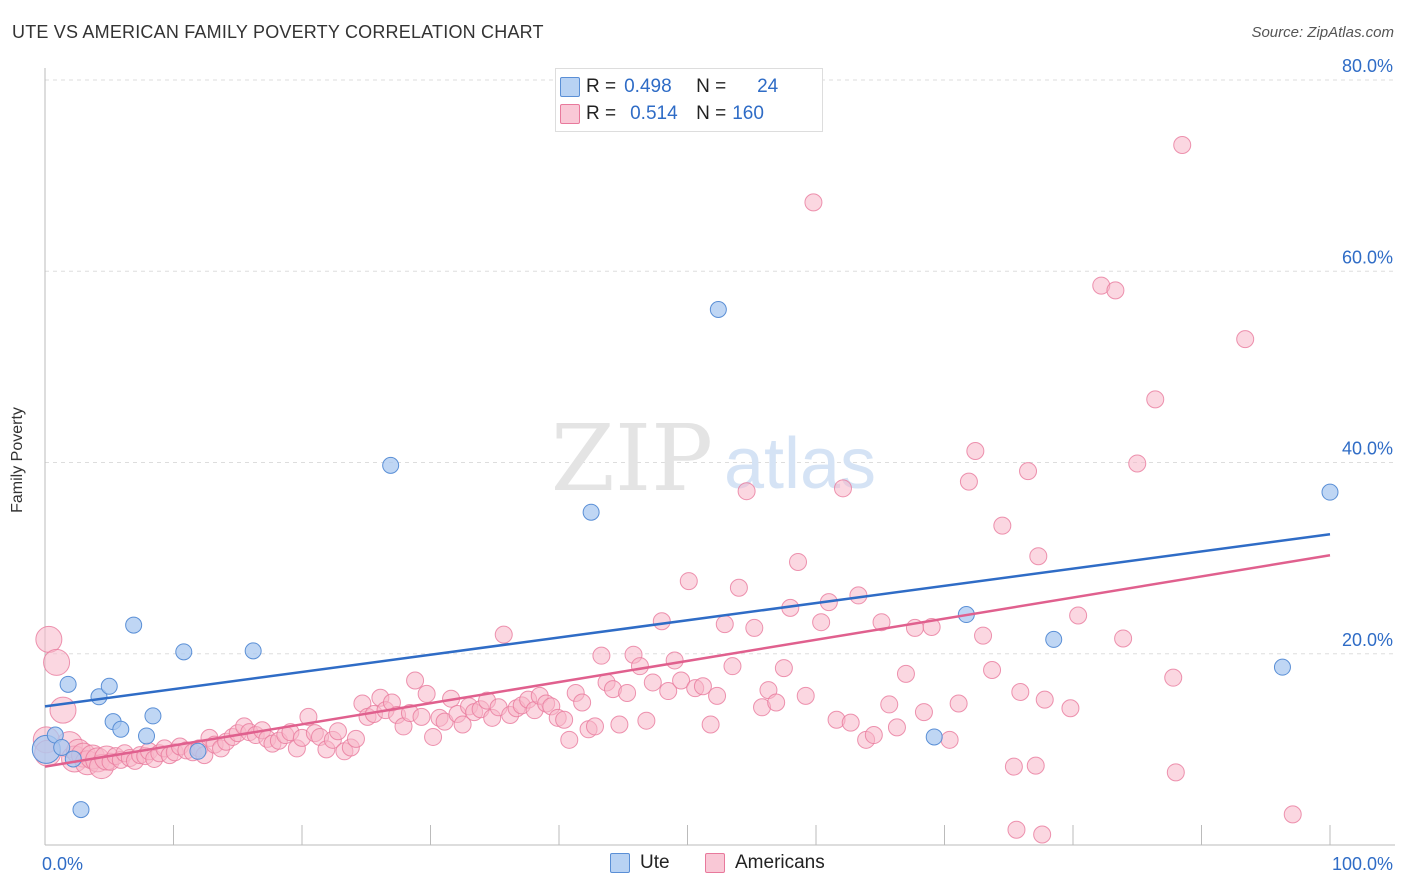 The height and width of the screenshot is (892, 1406). I want to click on x-tick-label-0: 0.0%, so click(62, 864).